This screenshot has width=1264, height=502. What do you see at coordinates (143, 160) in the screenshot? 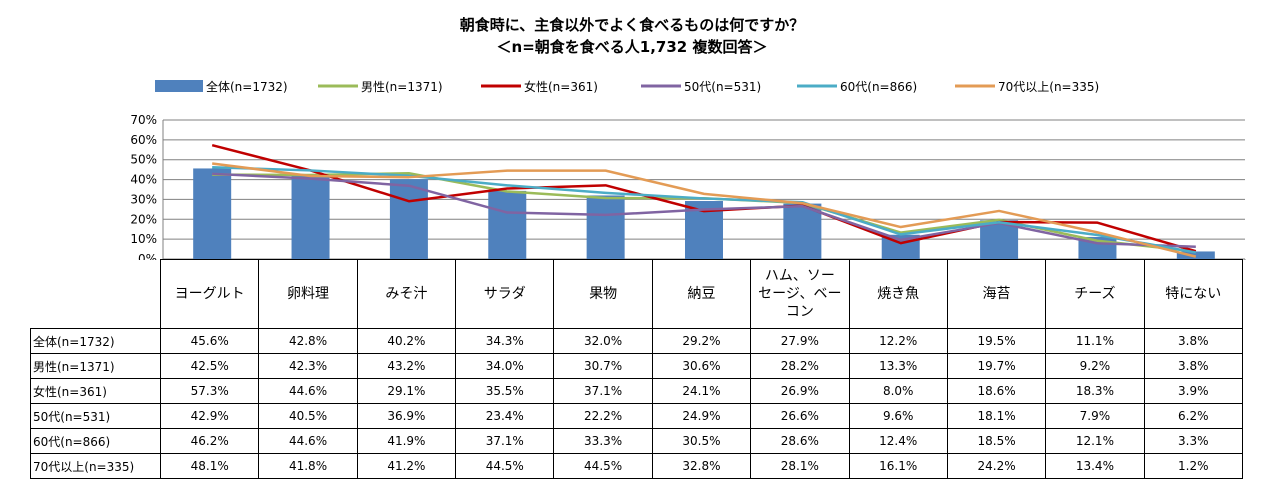
I see `y-tick-label: 50%` at bounding box center [143, 160].